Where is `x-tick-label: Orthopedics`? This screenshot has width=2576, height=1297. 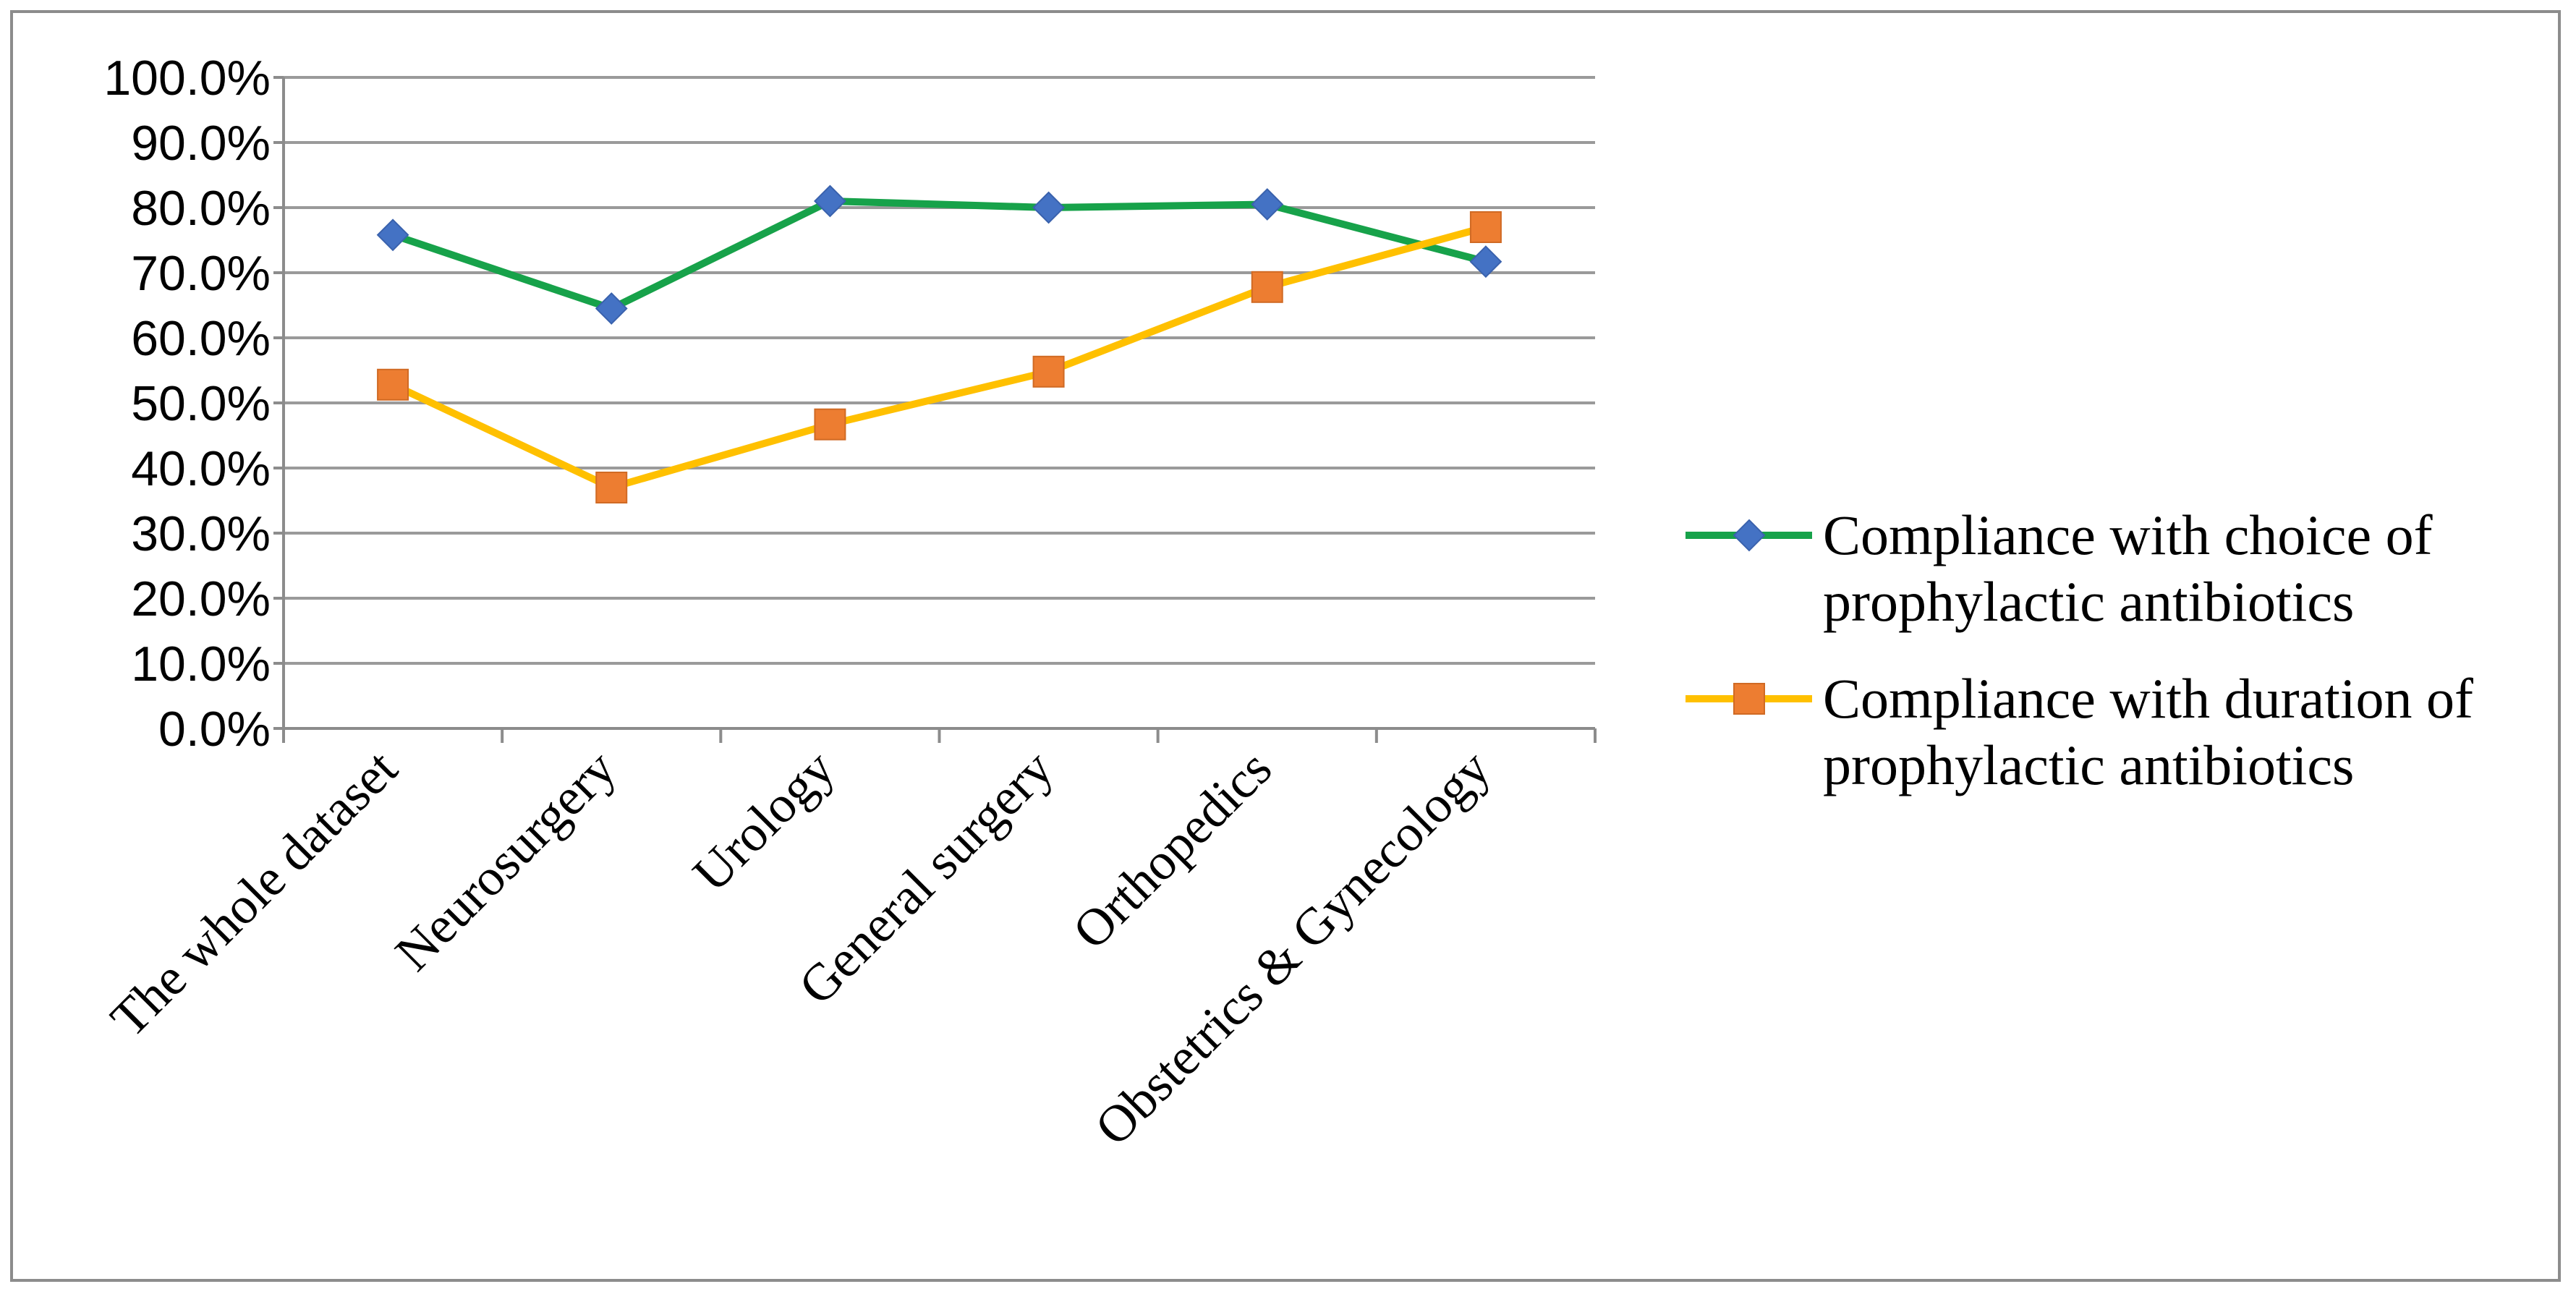
x-tick-label: Orthopedics is located at coordinates (1172, 849).